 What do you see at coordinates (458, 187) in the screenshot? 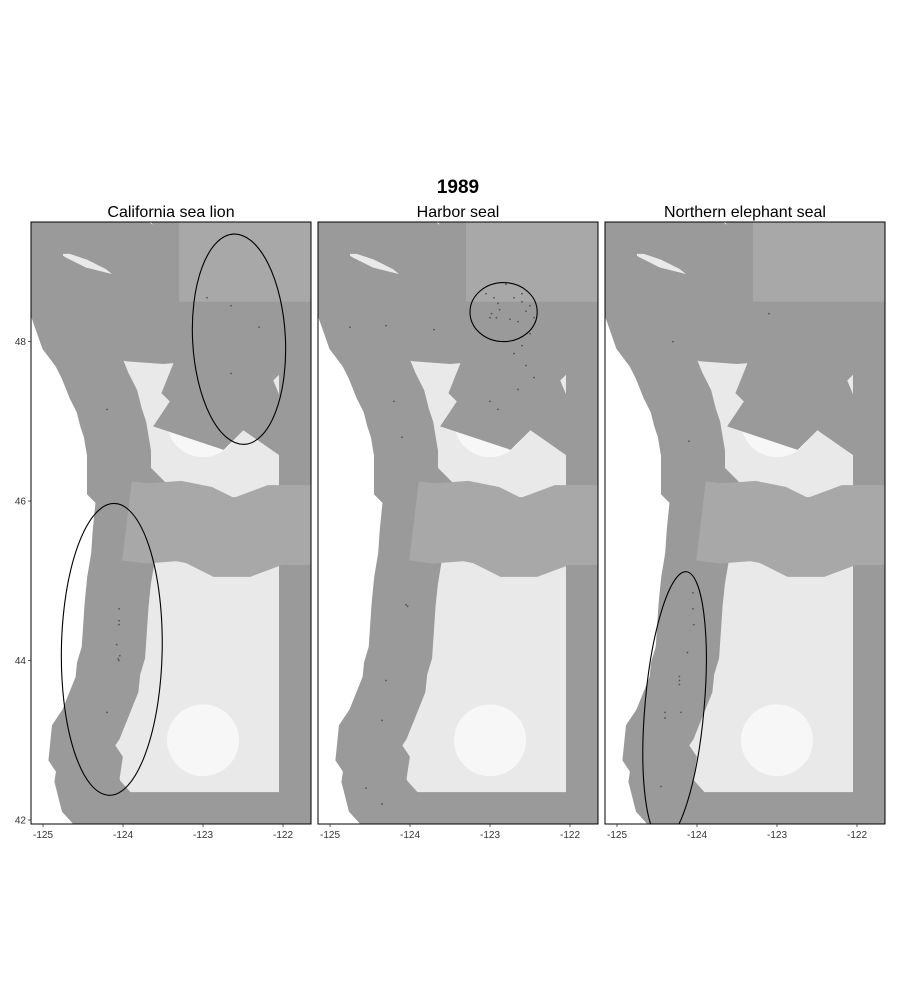
I see `figure-title: 1989` at bounding box center [458, 187].